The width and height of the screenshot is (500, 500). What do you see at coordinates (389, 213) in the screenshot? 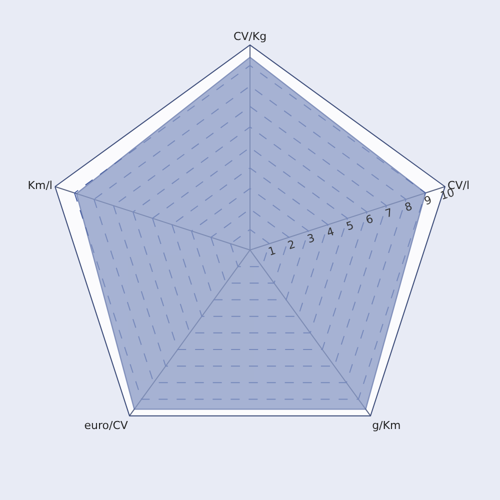
I see `y-tick-label: 7` at bounding box center [389, 213].